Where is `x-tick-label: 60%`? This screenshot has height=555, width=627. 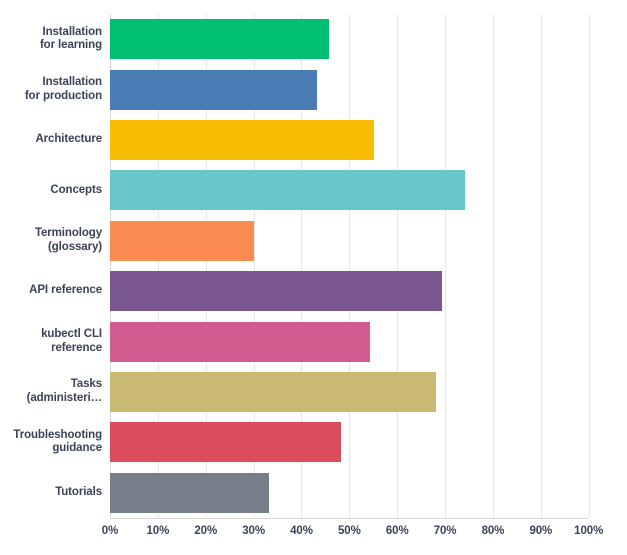 x-tick-label: 60% is located at coordinates (397, 531).